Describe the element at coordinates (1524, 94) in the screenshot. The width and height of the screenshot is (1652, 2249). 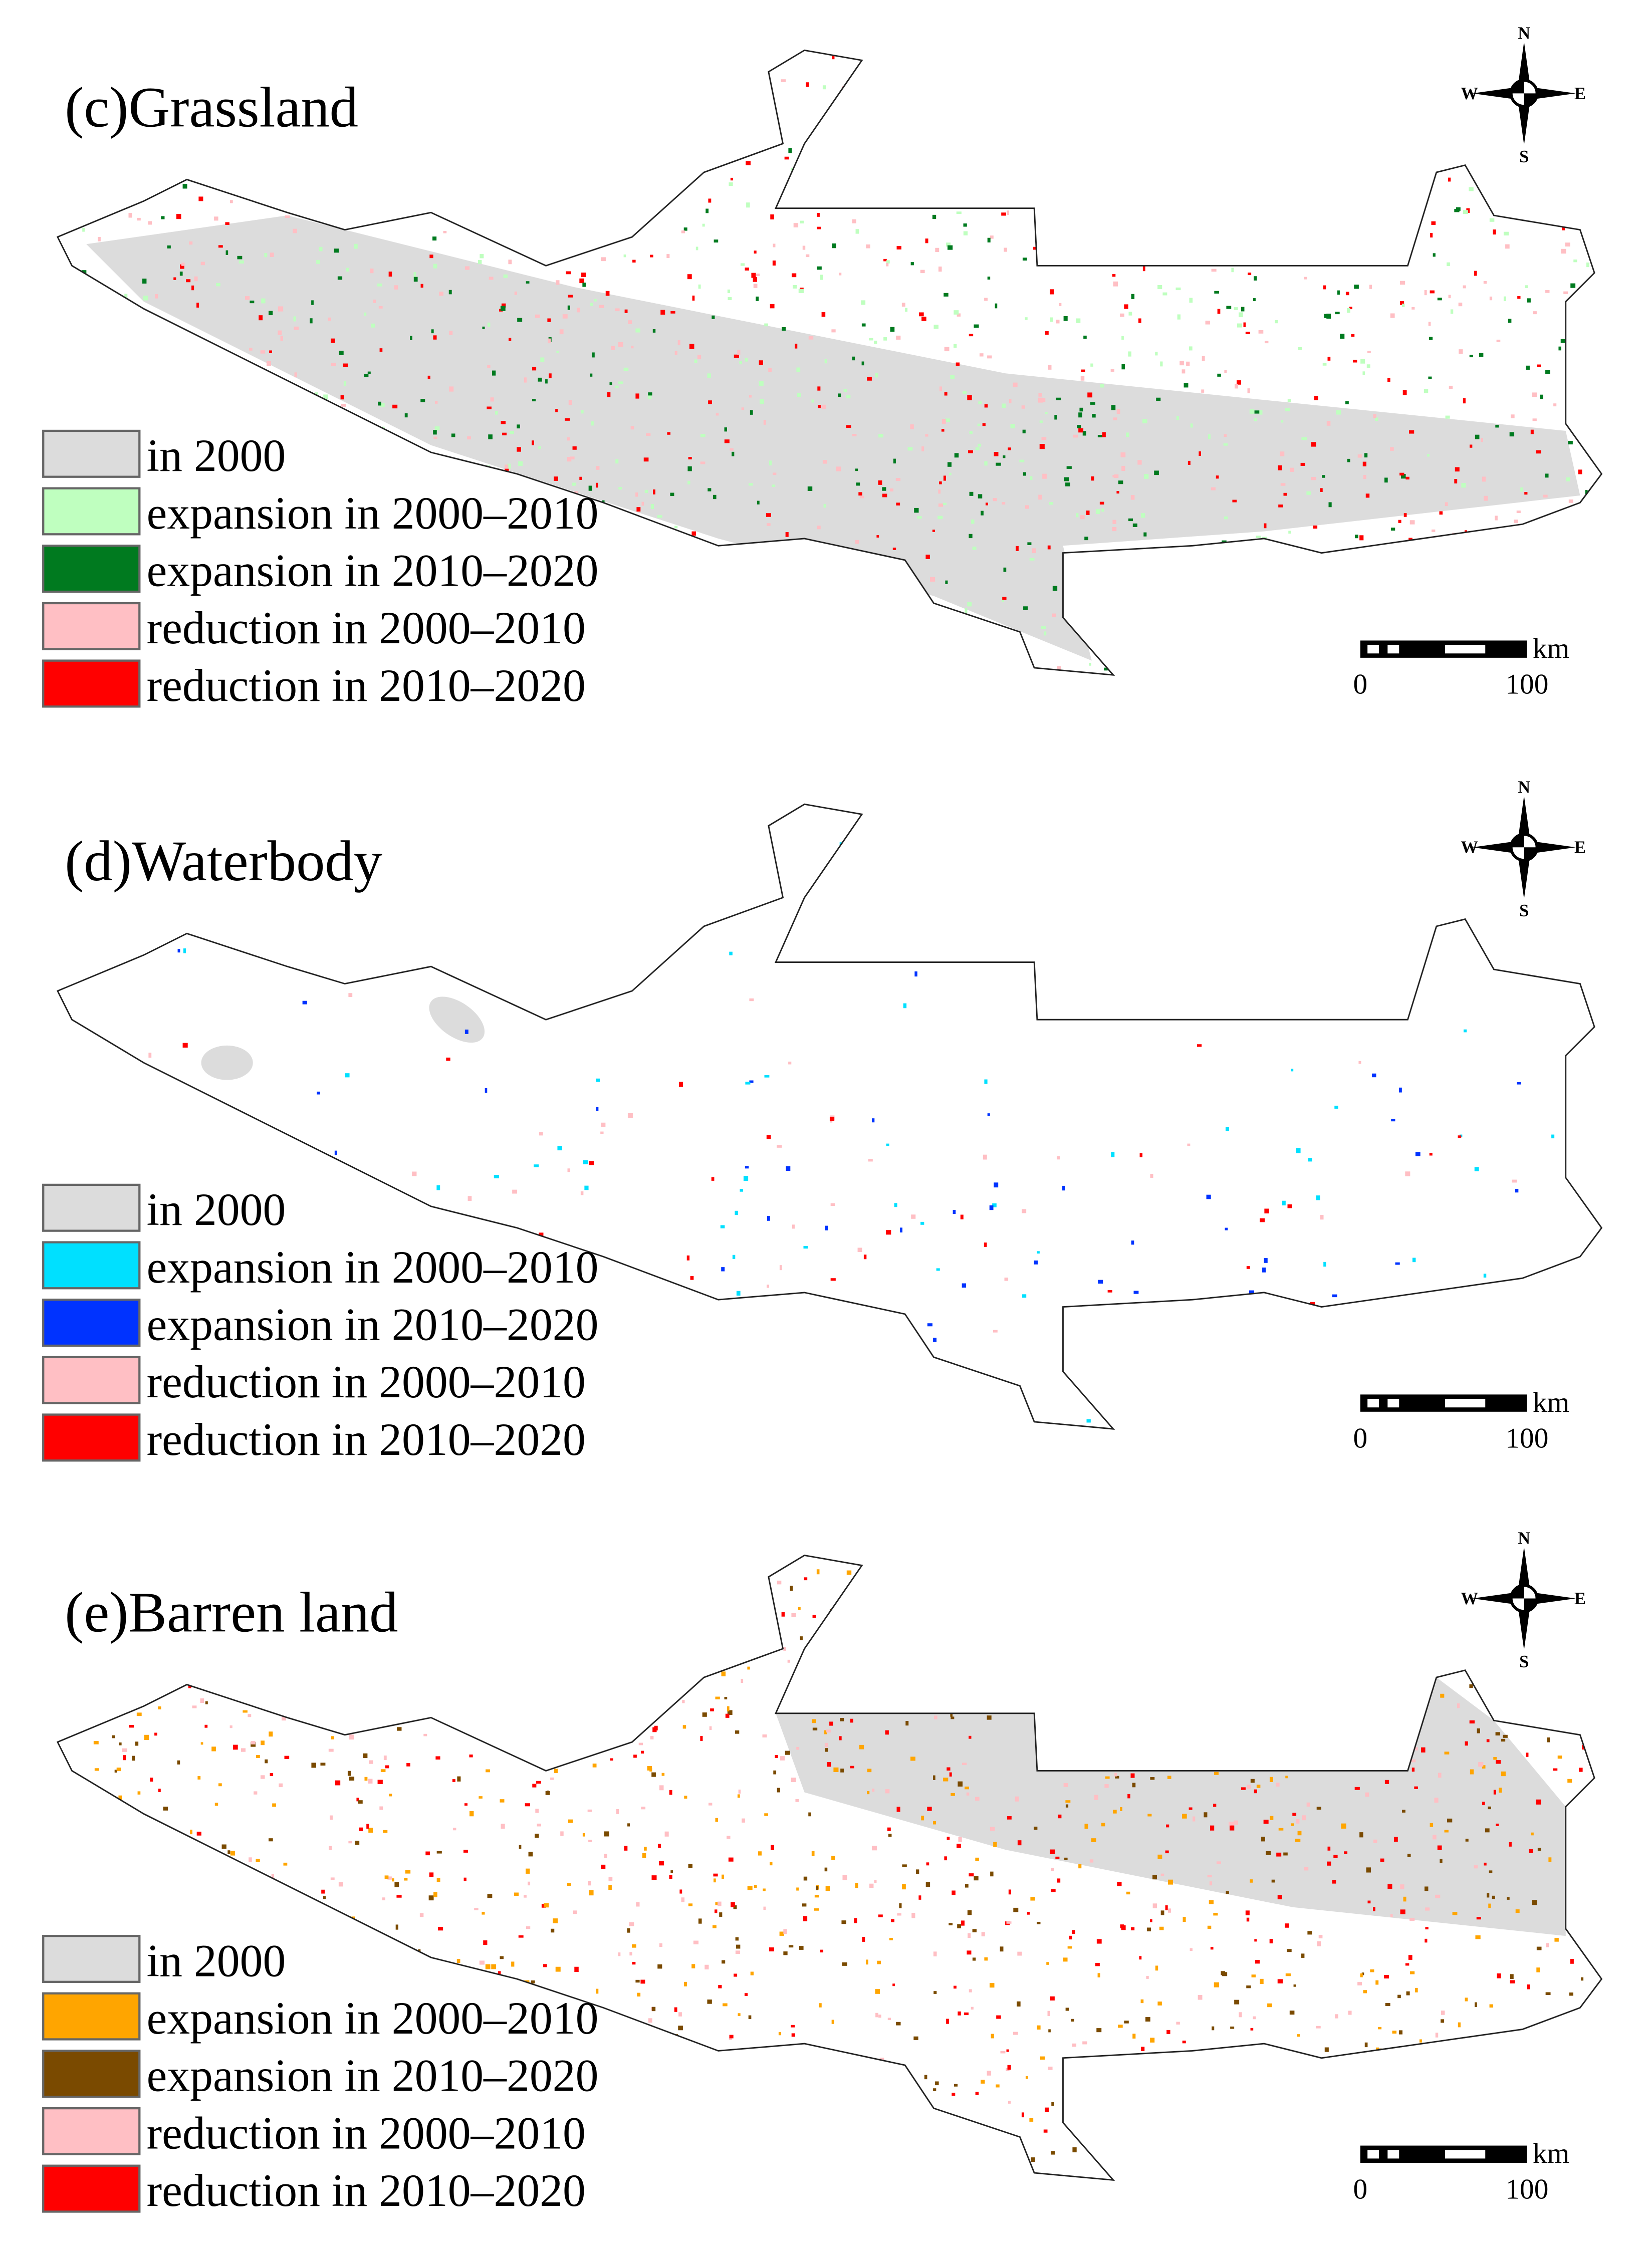
I see `compass-center` at that location.